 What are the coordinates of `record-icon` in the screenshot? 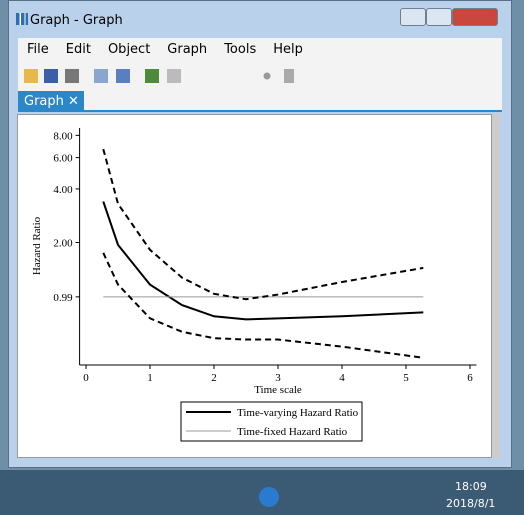 It's located at (267, 76).